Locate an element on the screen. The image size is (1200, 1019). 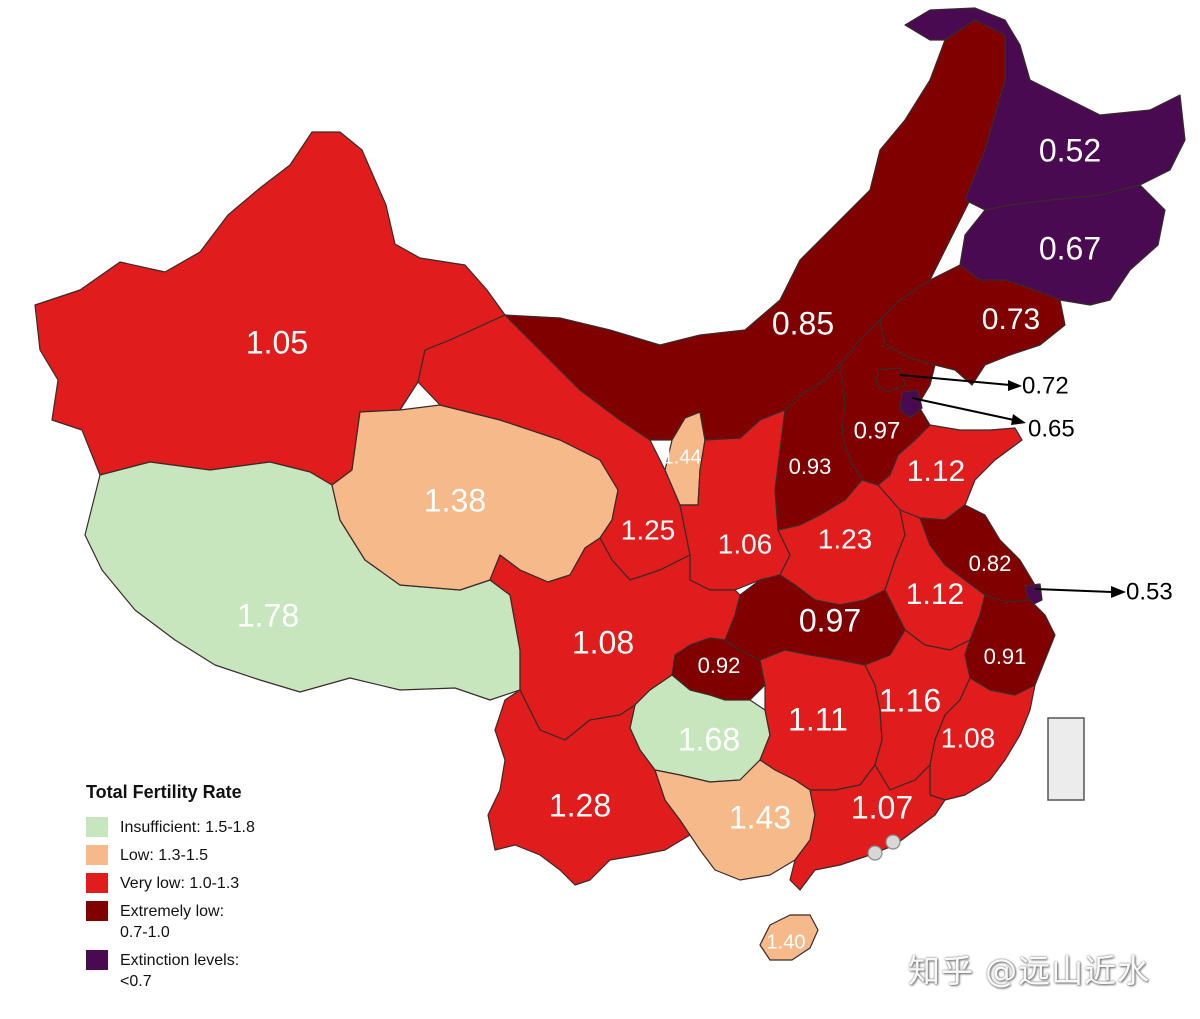
label-chongqing: 0.92 is located at coordinates (719, 665).